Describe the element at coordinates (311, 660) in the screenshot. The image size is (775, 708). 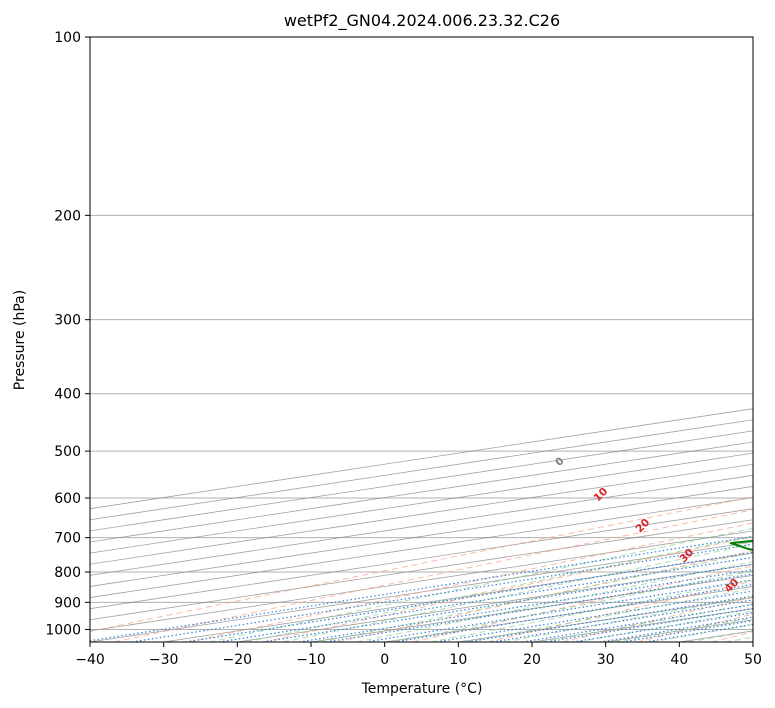
I see `x-tick-label: −10` at that location.